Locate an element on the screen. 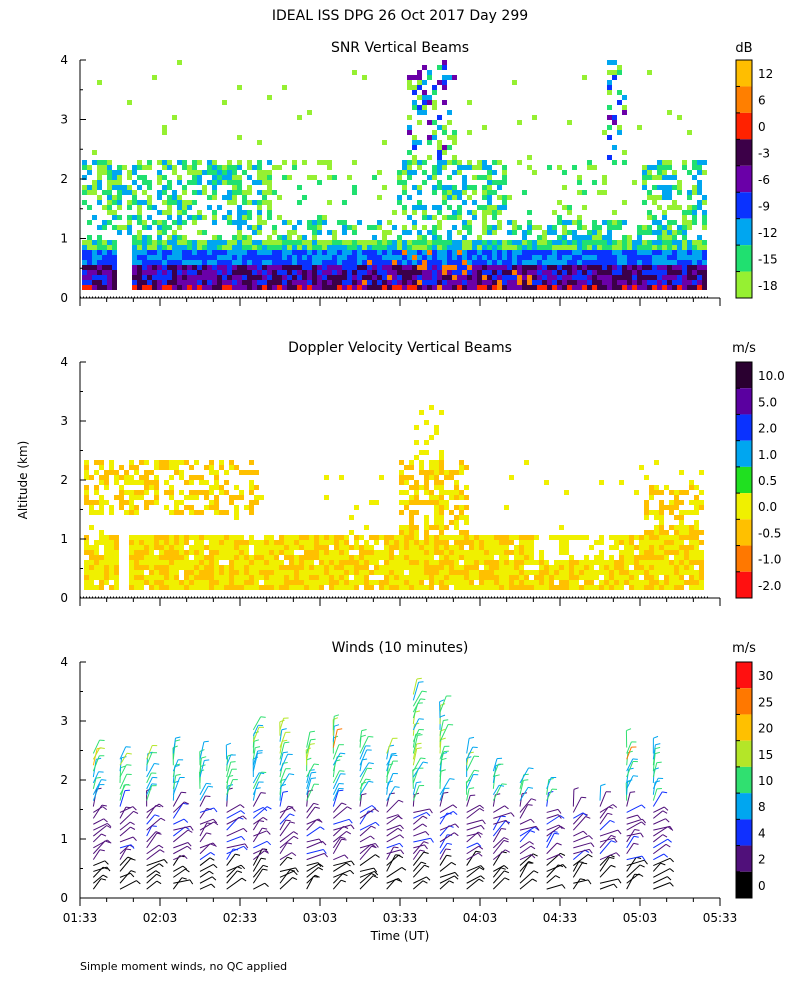 This screenshot has height=1000, width=800. colorbar-swatch is located at coordinates (744, 232).